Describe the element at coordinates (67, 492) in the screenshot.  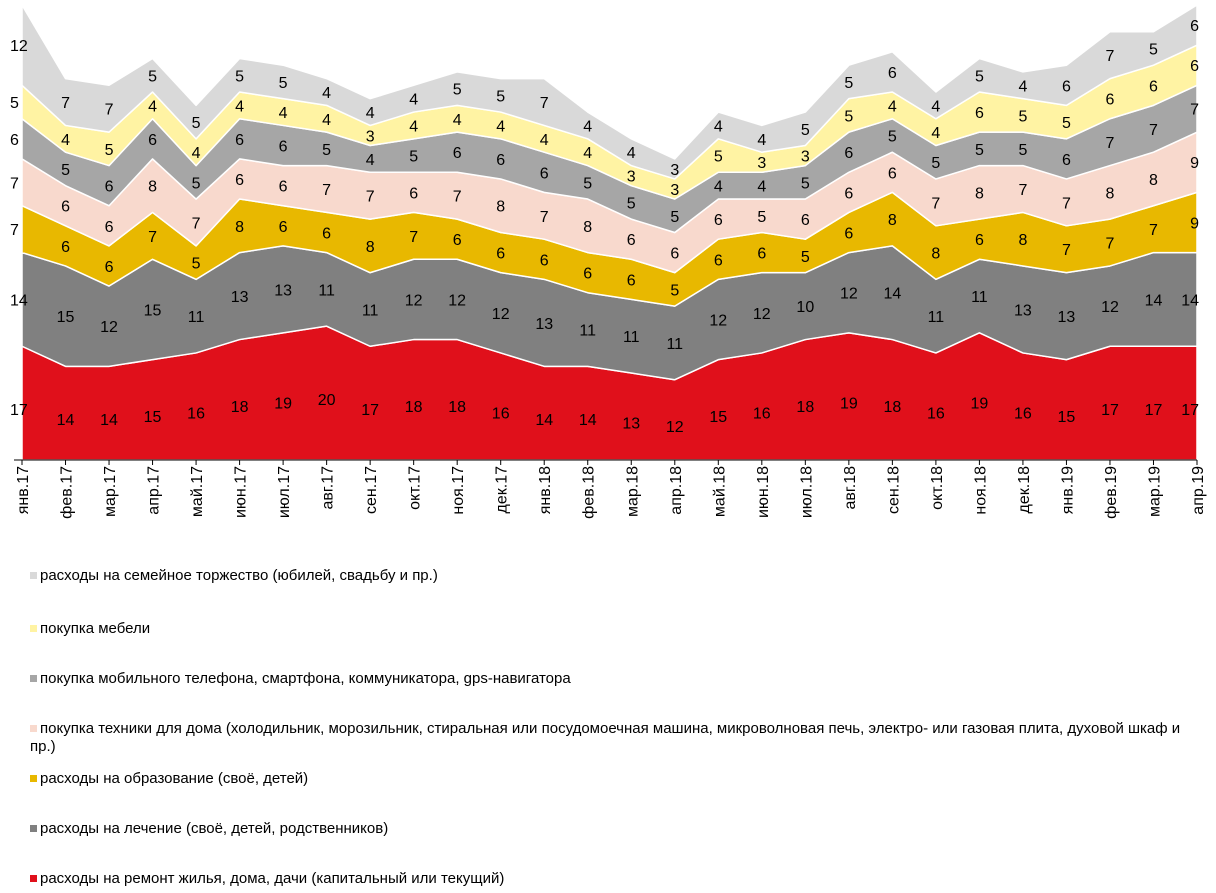
I see `x-tick-label: фев.17` at that location.